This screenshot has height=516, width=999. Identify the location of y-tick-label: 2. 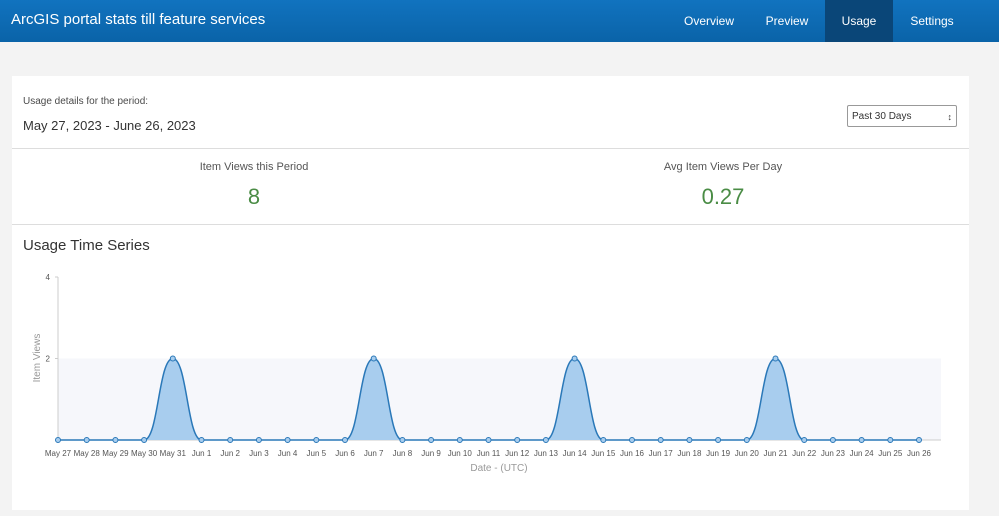
(48, 359).